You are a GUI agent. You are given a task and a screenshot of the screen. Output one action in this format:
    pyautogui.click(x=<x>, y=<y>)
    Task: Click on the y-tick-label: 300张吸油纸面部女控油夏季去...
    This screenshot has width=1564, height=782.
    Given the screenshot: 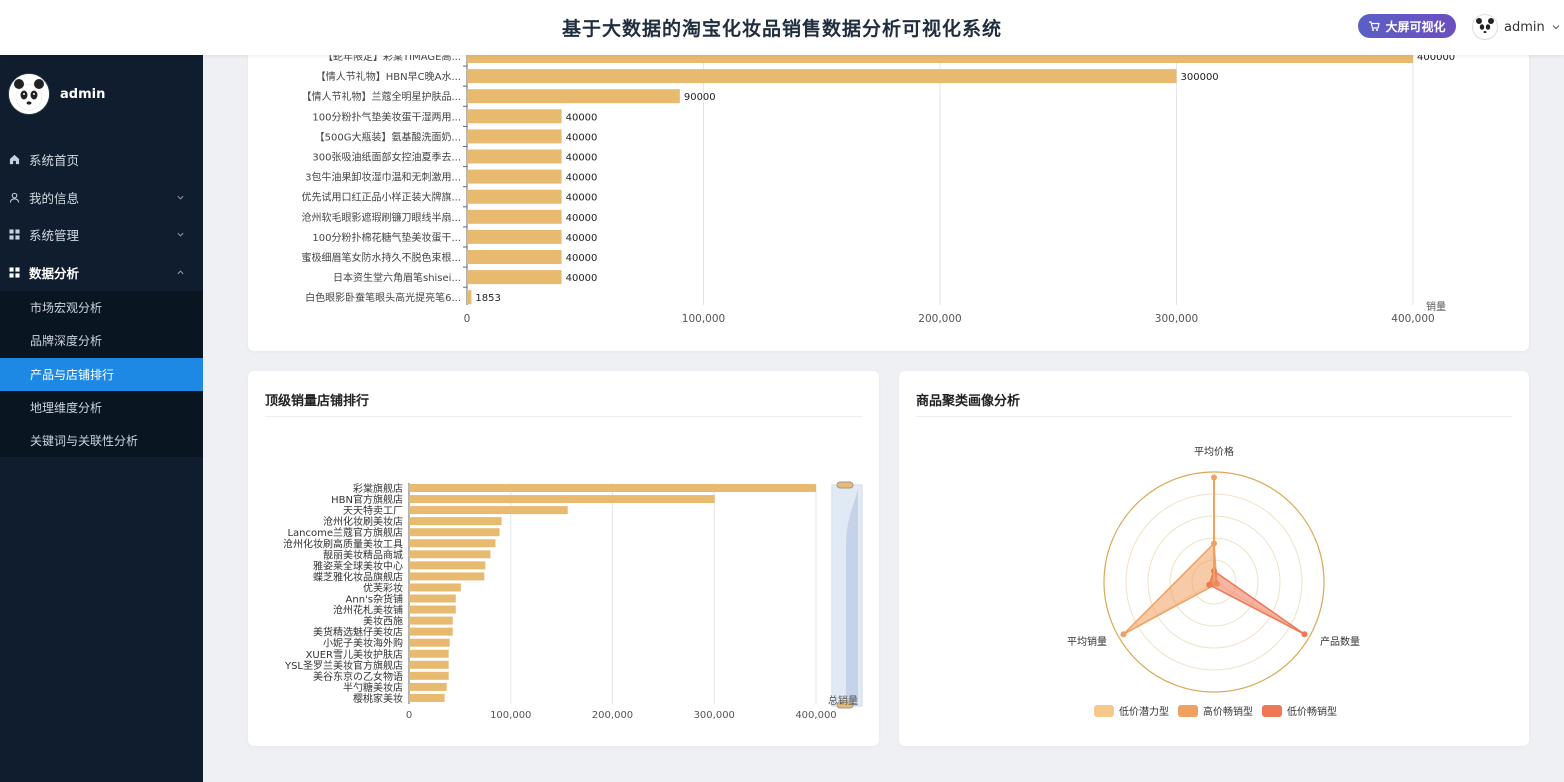 What is the action you would take?
    pyautogui.click(x=386, y=157)
    